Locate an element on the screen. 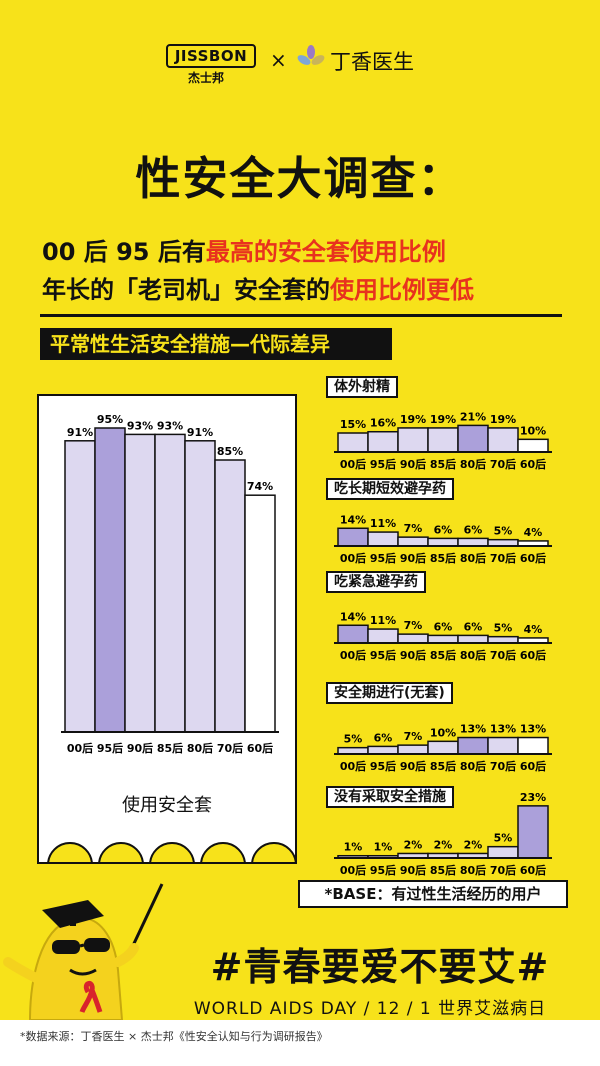  data-label: 14% is located at coordinates (353, 519).